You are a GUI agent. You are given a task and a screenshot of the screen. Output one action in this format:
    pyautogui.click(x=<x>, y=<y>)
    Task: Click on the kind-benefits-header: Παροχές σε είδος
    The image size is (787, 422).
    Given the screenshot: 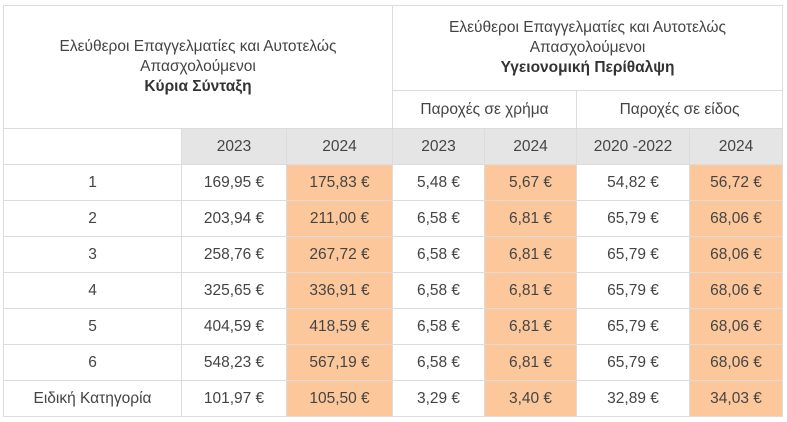 What is the action you would take?
    pyautogui.click(x=680, y=109)
    